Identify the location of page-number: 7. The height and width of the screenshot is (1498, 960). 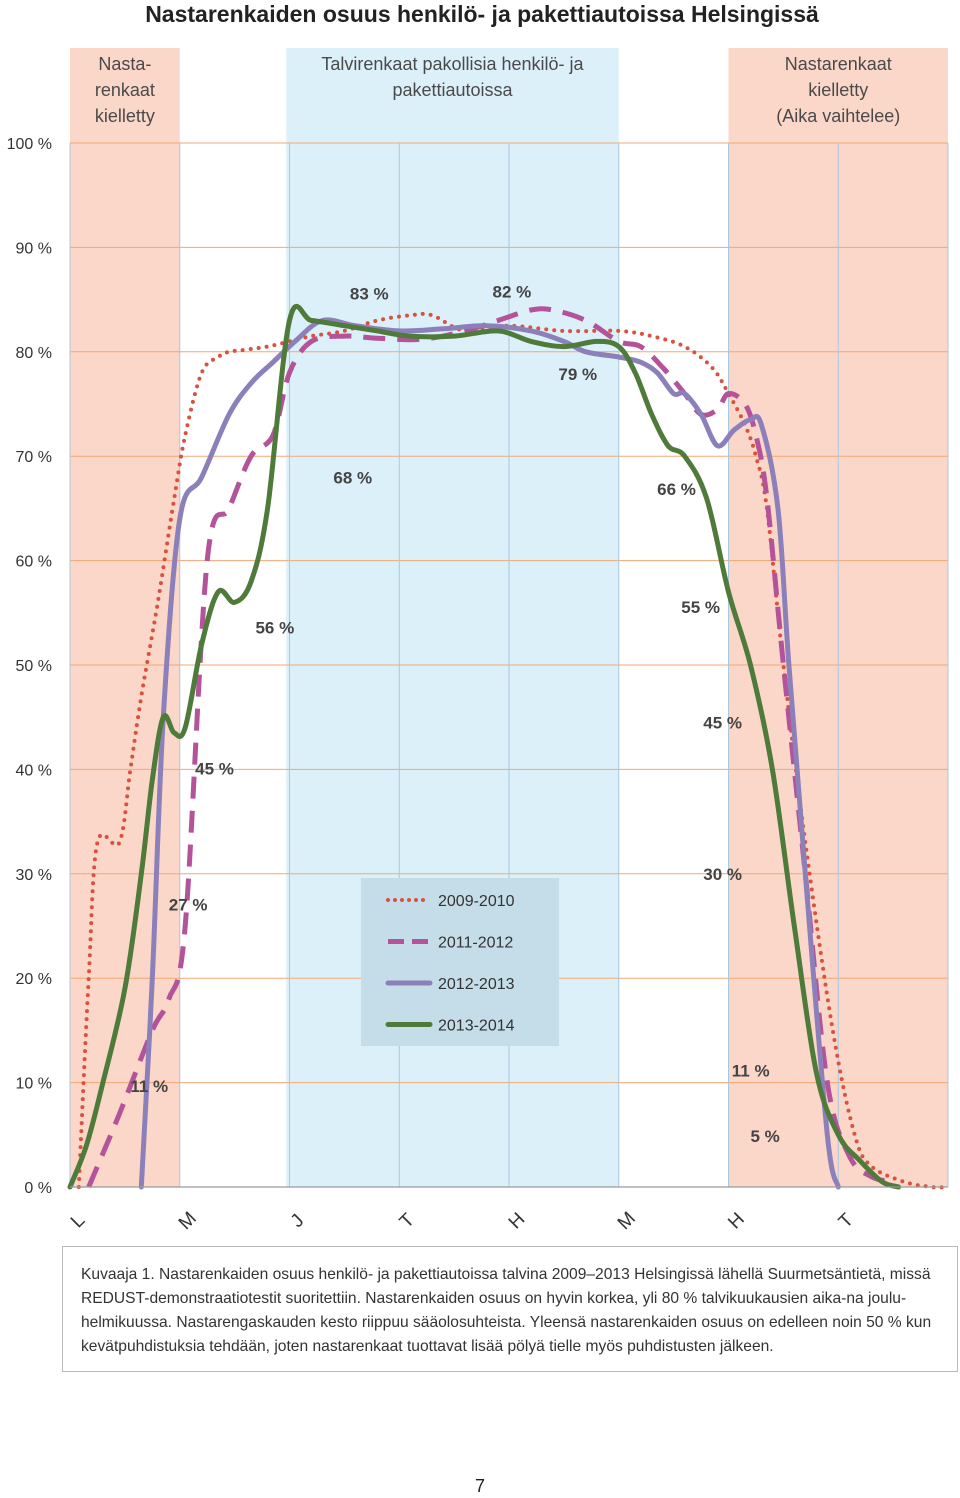
(479, 1486).